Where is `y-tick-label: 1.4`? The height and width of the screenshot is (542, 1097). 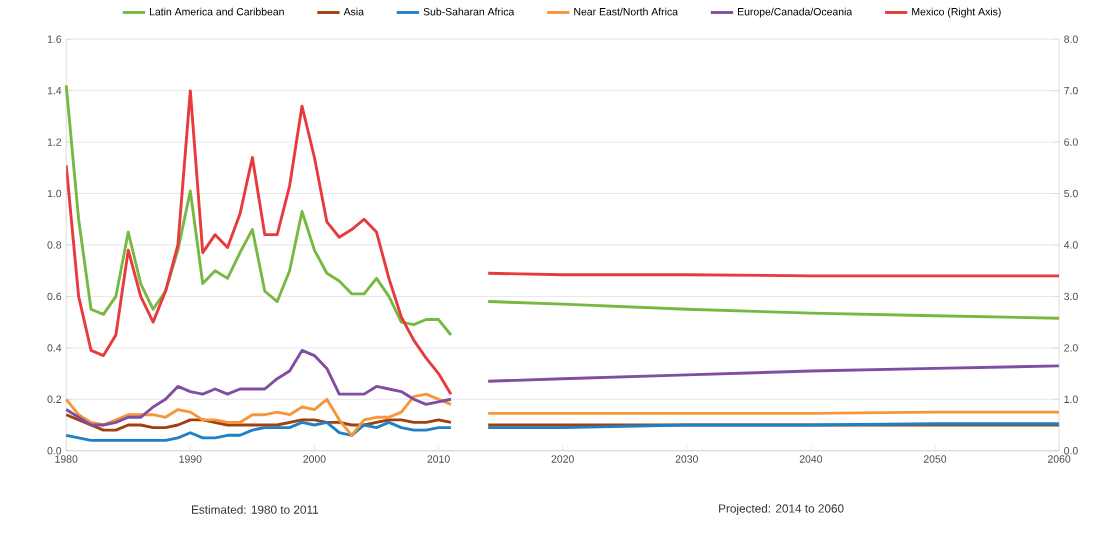
y-tick-label: 1.4 is located at coordinates (54, 90).